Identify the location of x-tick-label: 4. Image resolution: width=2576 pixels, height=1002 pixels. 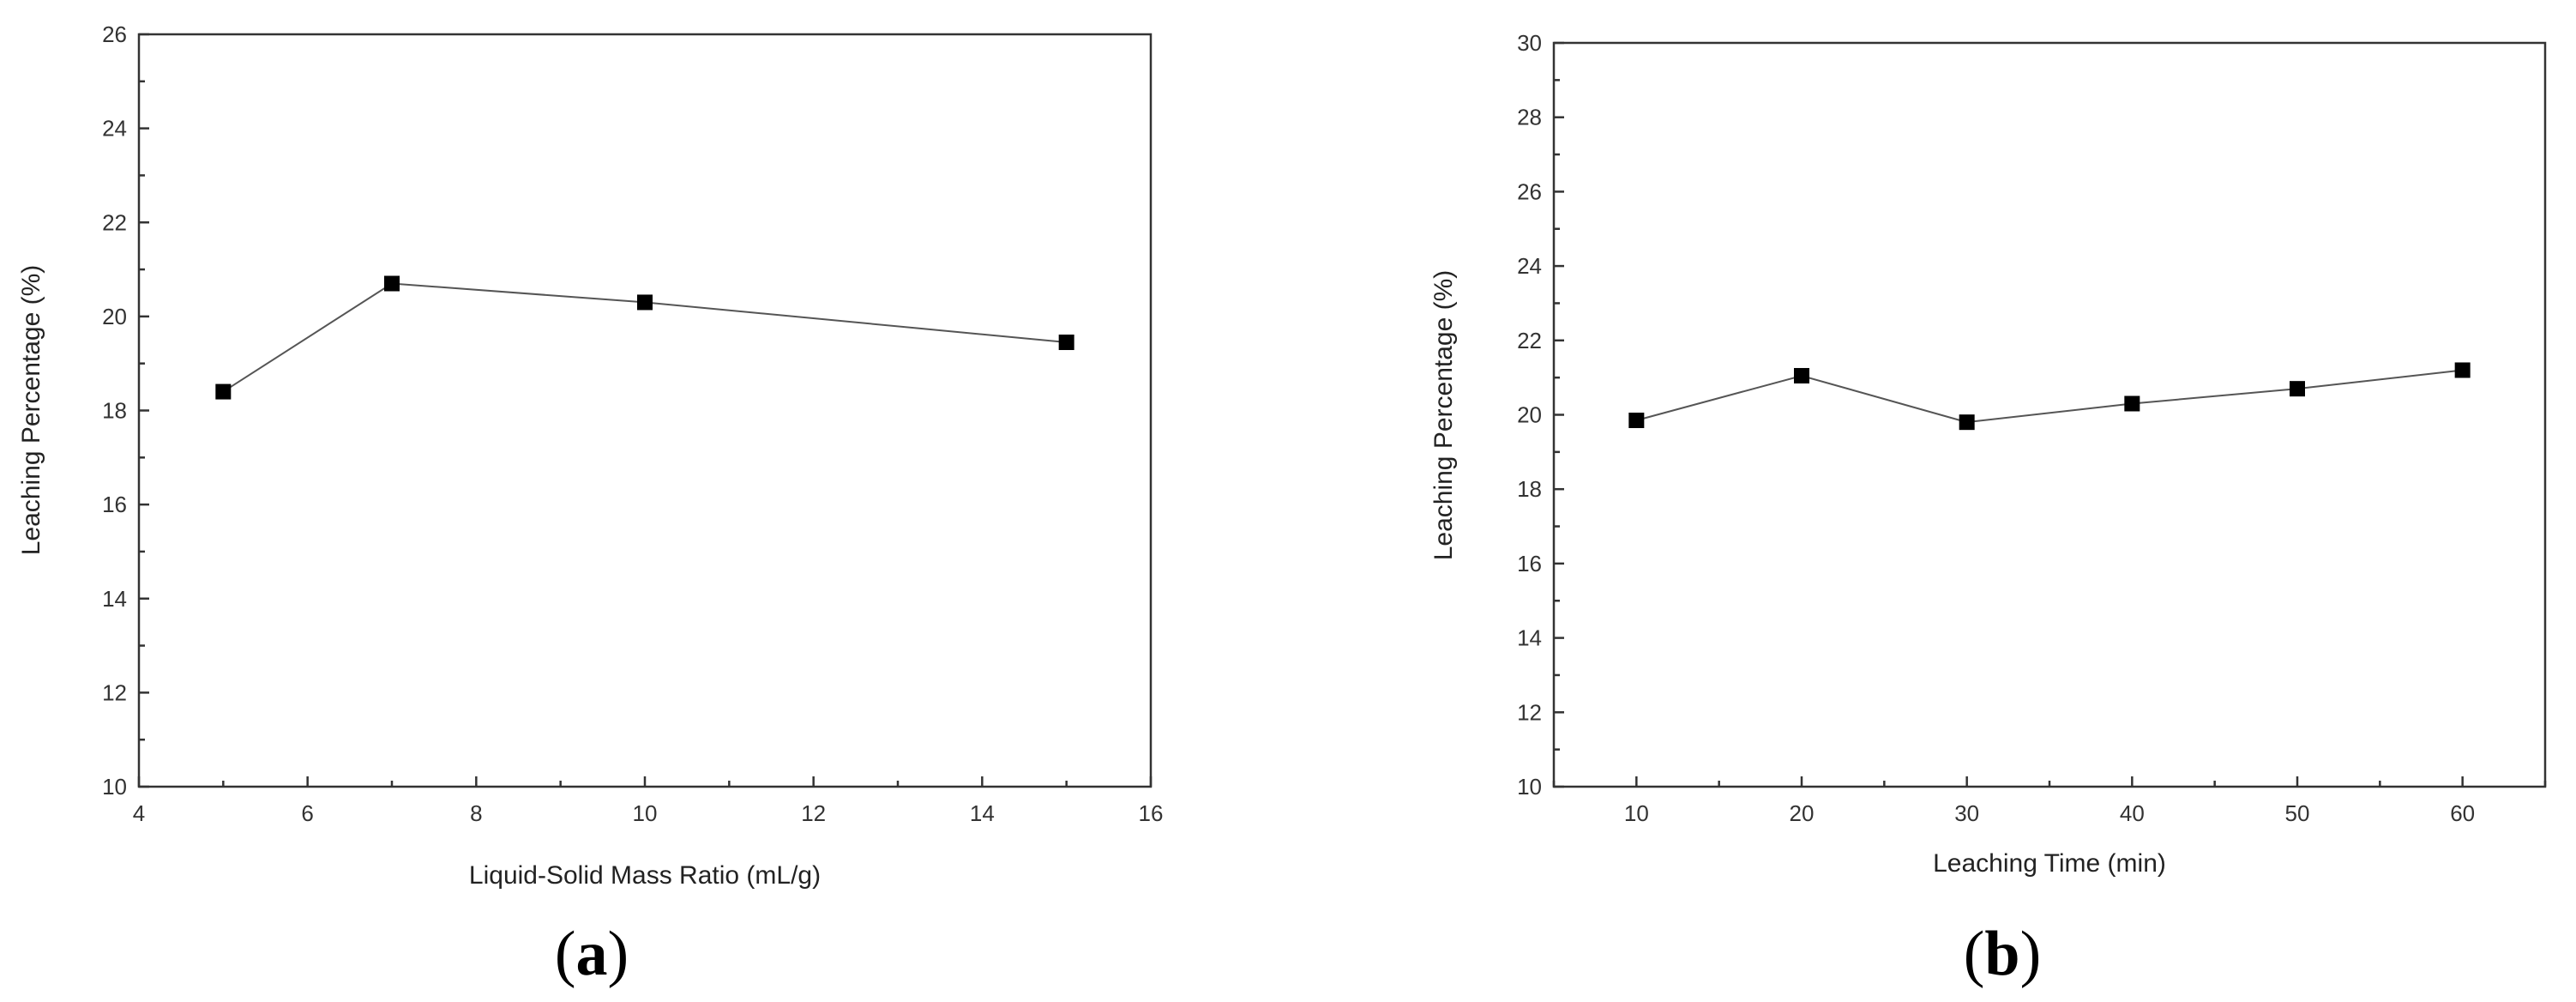
(139, 813).